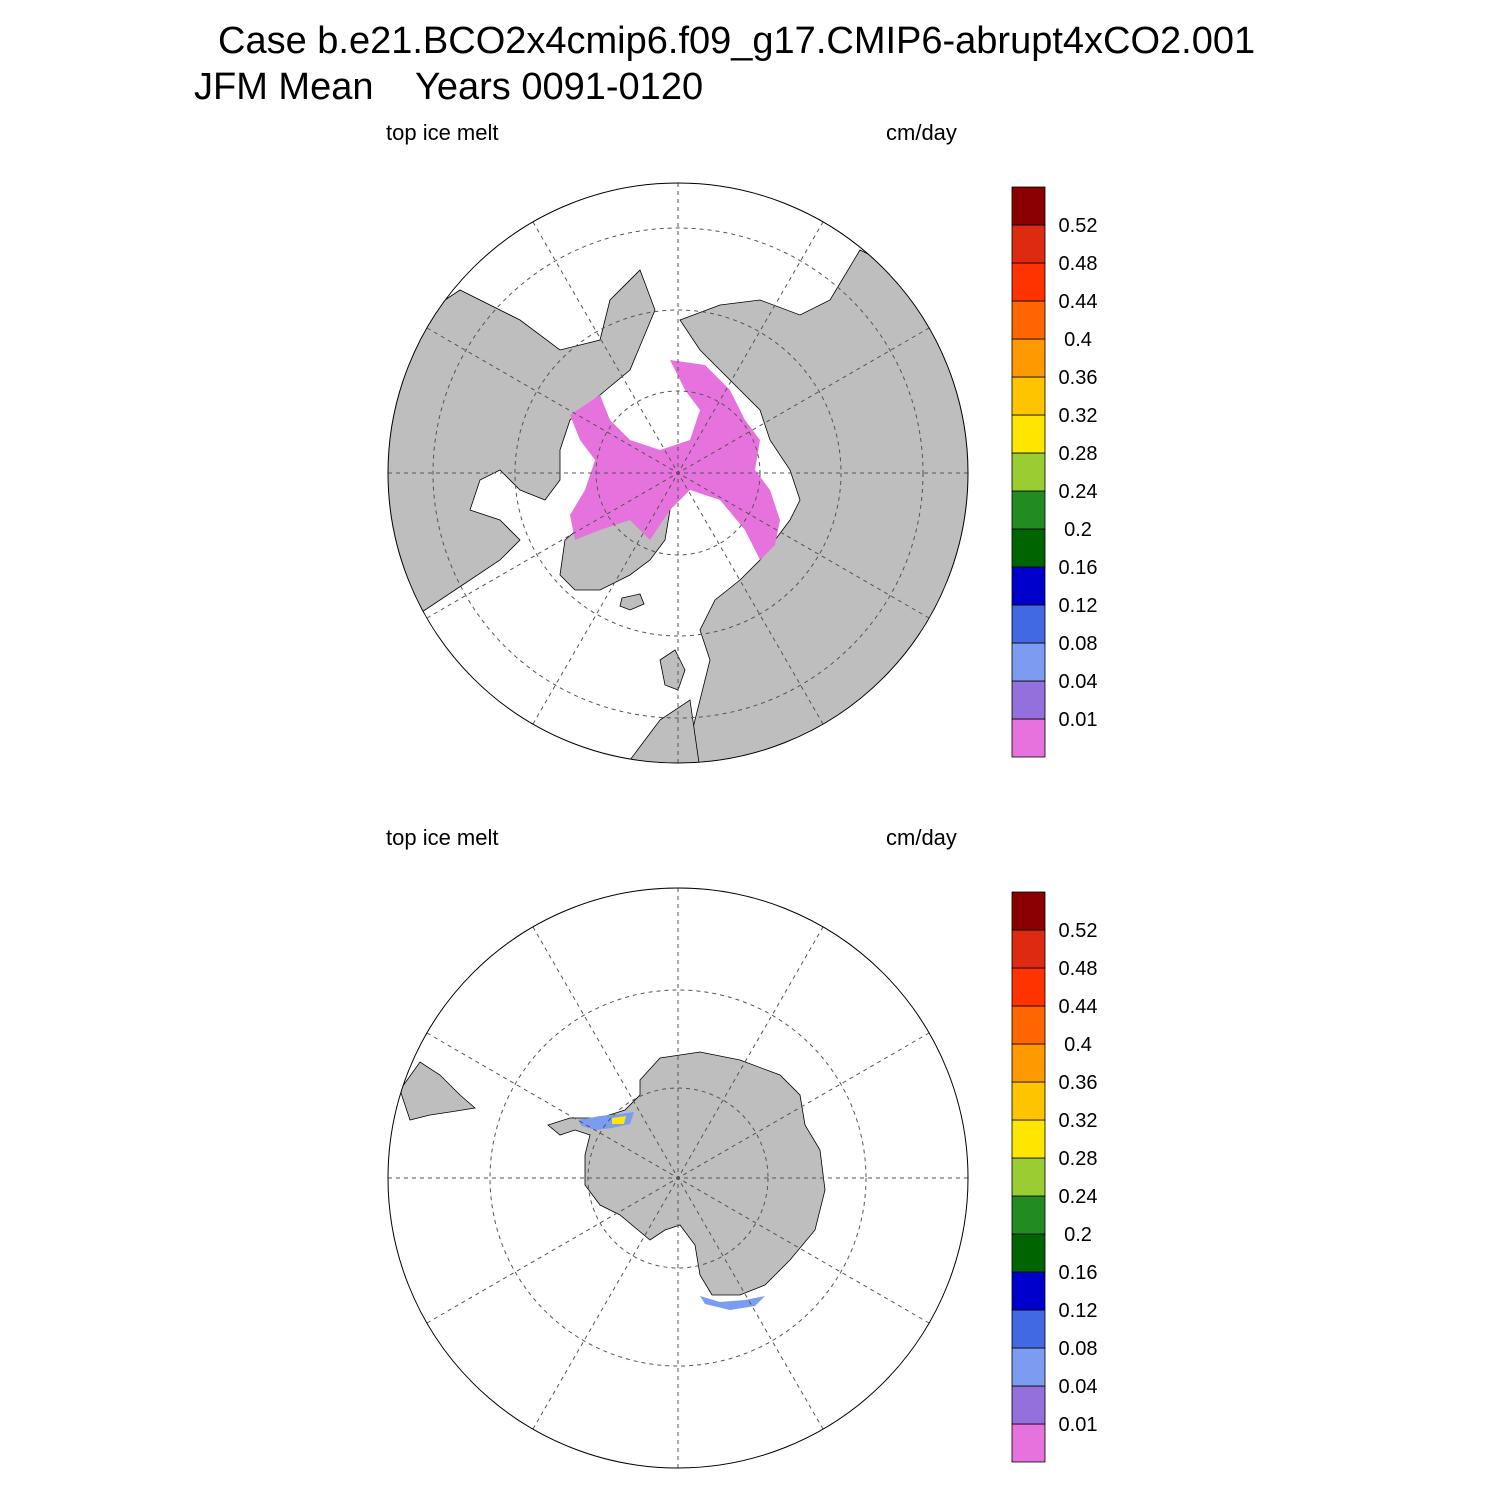 The width and height of the screenshot is (1500, 1500). I want to click on south-panel-units-label: cm/day, so click(921, 837).